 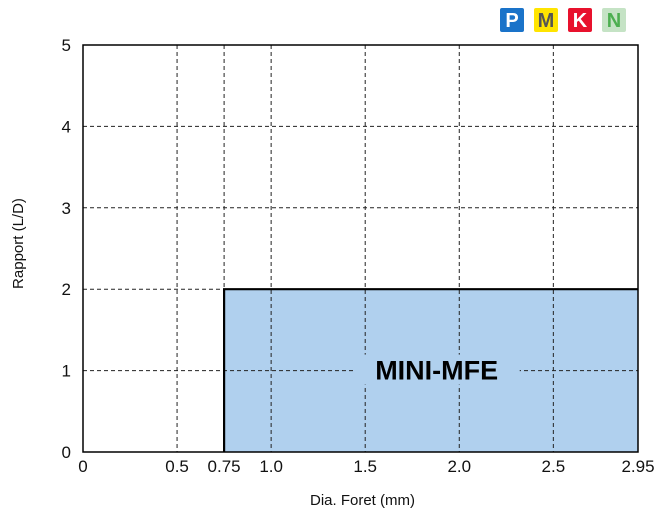 What do you see at coordinates (82, 466) in the screenshot?
I see `x-tick-label: 0` at bounding box center [82, 466].